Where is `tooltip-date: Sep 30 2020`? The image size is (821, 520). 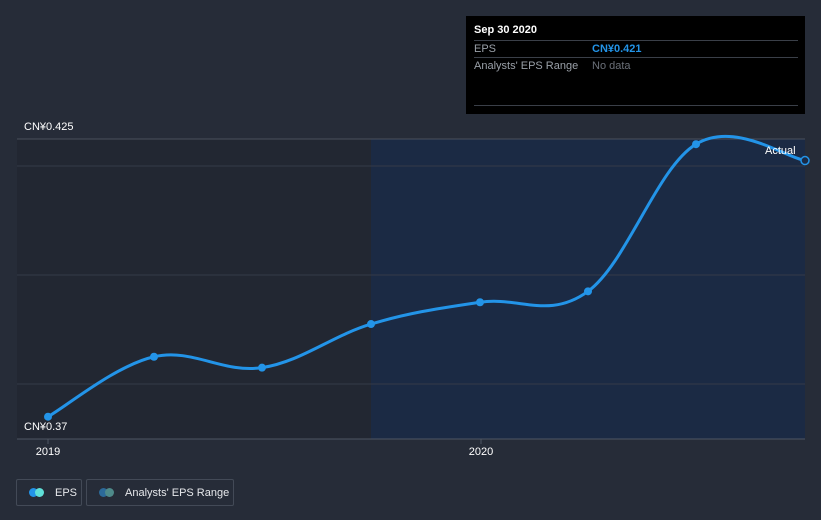
tooltip-date: Sep 30 2020 is located at coordinates (505, 30).